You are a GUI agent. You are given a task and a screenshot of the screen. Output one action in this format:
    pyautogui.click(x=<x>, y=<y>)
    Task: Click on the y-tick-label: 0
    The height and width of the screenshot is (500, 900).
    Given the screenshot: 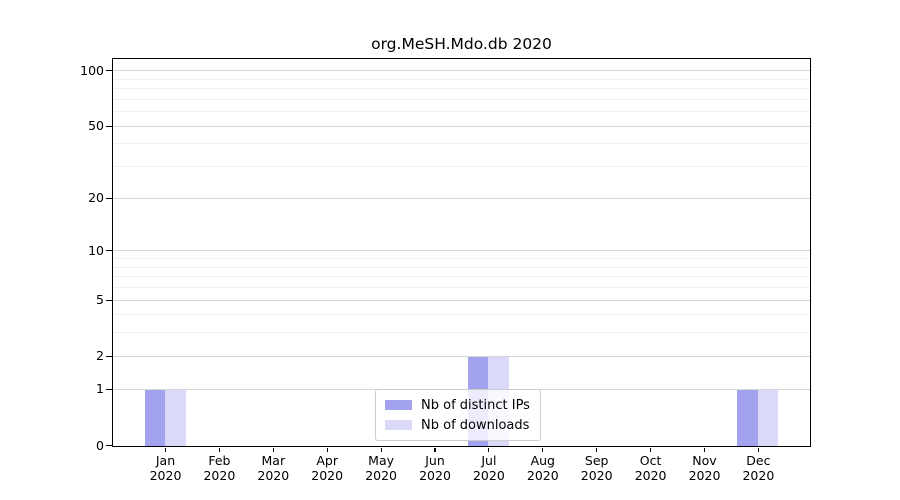 What is the action you would take?
    pyautogui.click(x=100, y=445)
    